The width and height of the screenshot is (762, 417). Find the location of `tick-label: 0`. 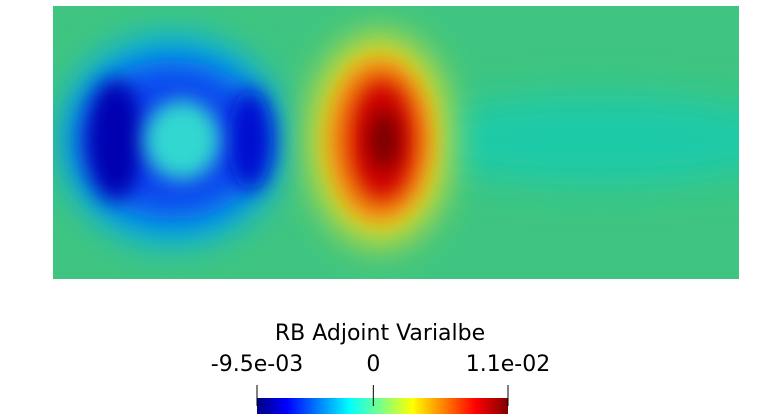

tick-label: 0 is located at coordinates (373, 364).